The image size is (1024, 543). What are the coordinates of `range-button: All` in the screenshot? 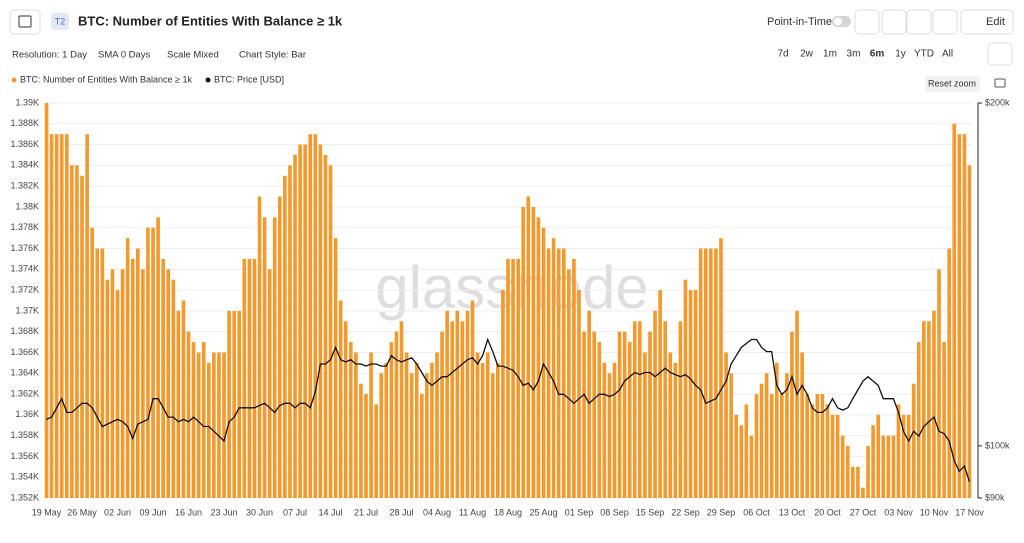 It's located at (947, 54).